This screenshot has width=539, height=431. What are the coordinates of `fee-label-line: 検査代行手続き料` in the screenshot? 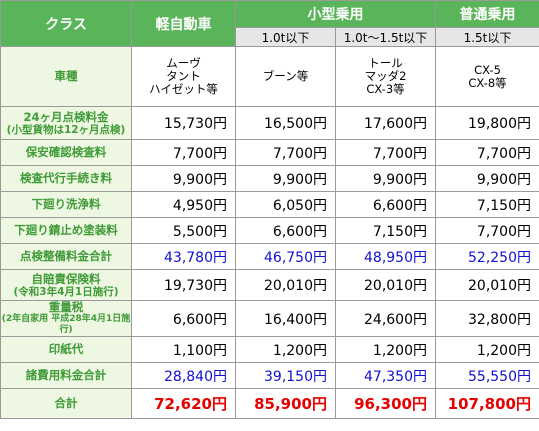 It's located at (66, 178).